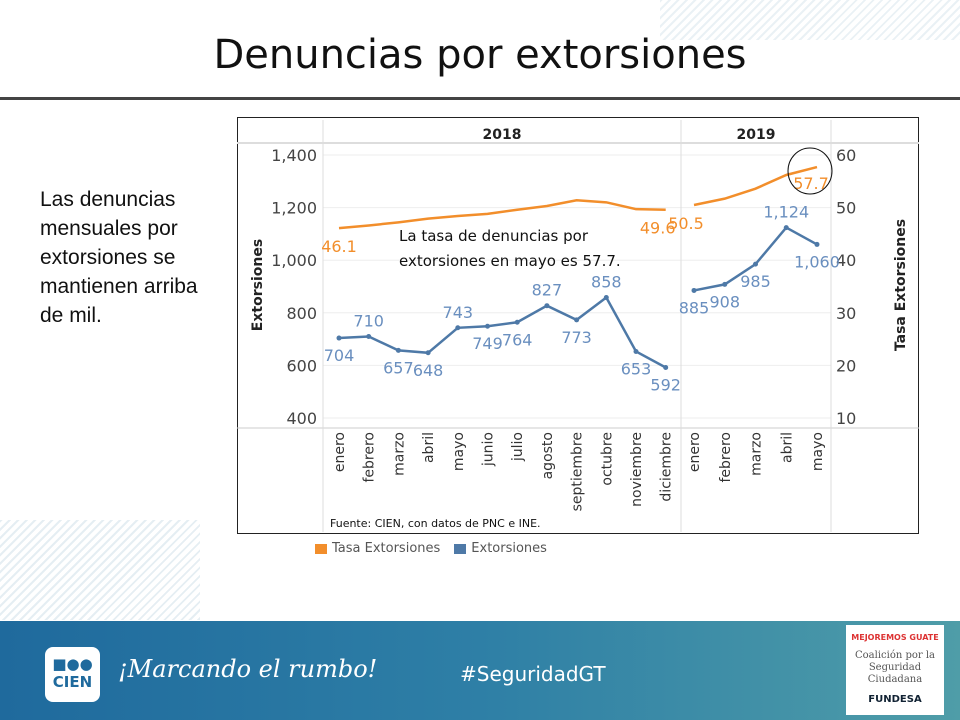  I want to click on data-label: 764, so click(517, 339).